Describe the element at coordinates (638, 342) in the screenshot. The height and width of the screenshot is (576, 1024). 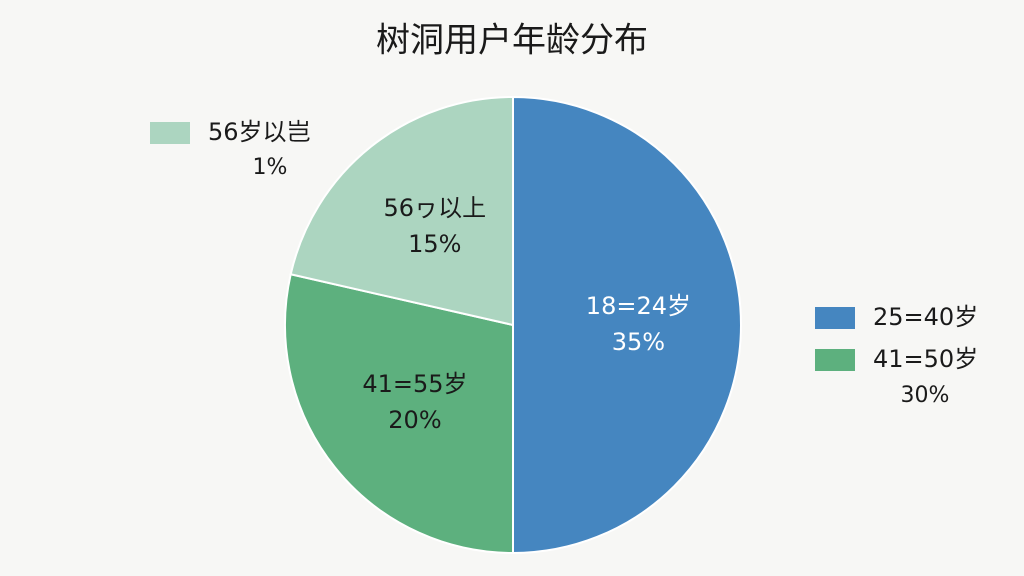
I see `slice-value-label: 35%` at that location.